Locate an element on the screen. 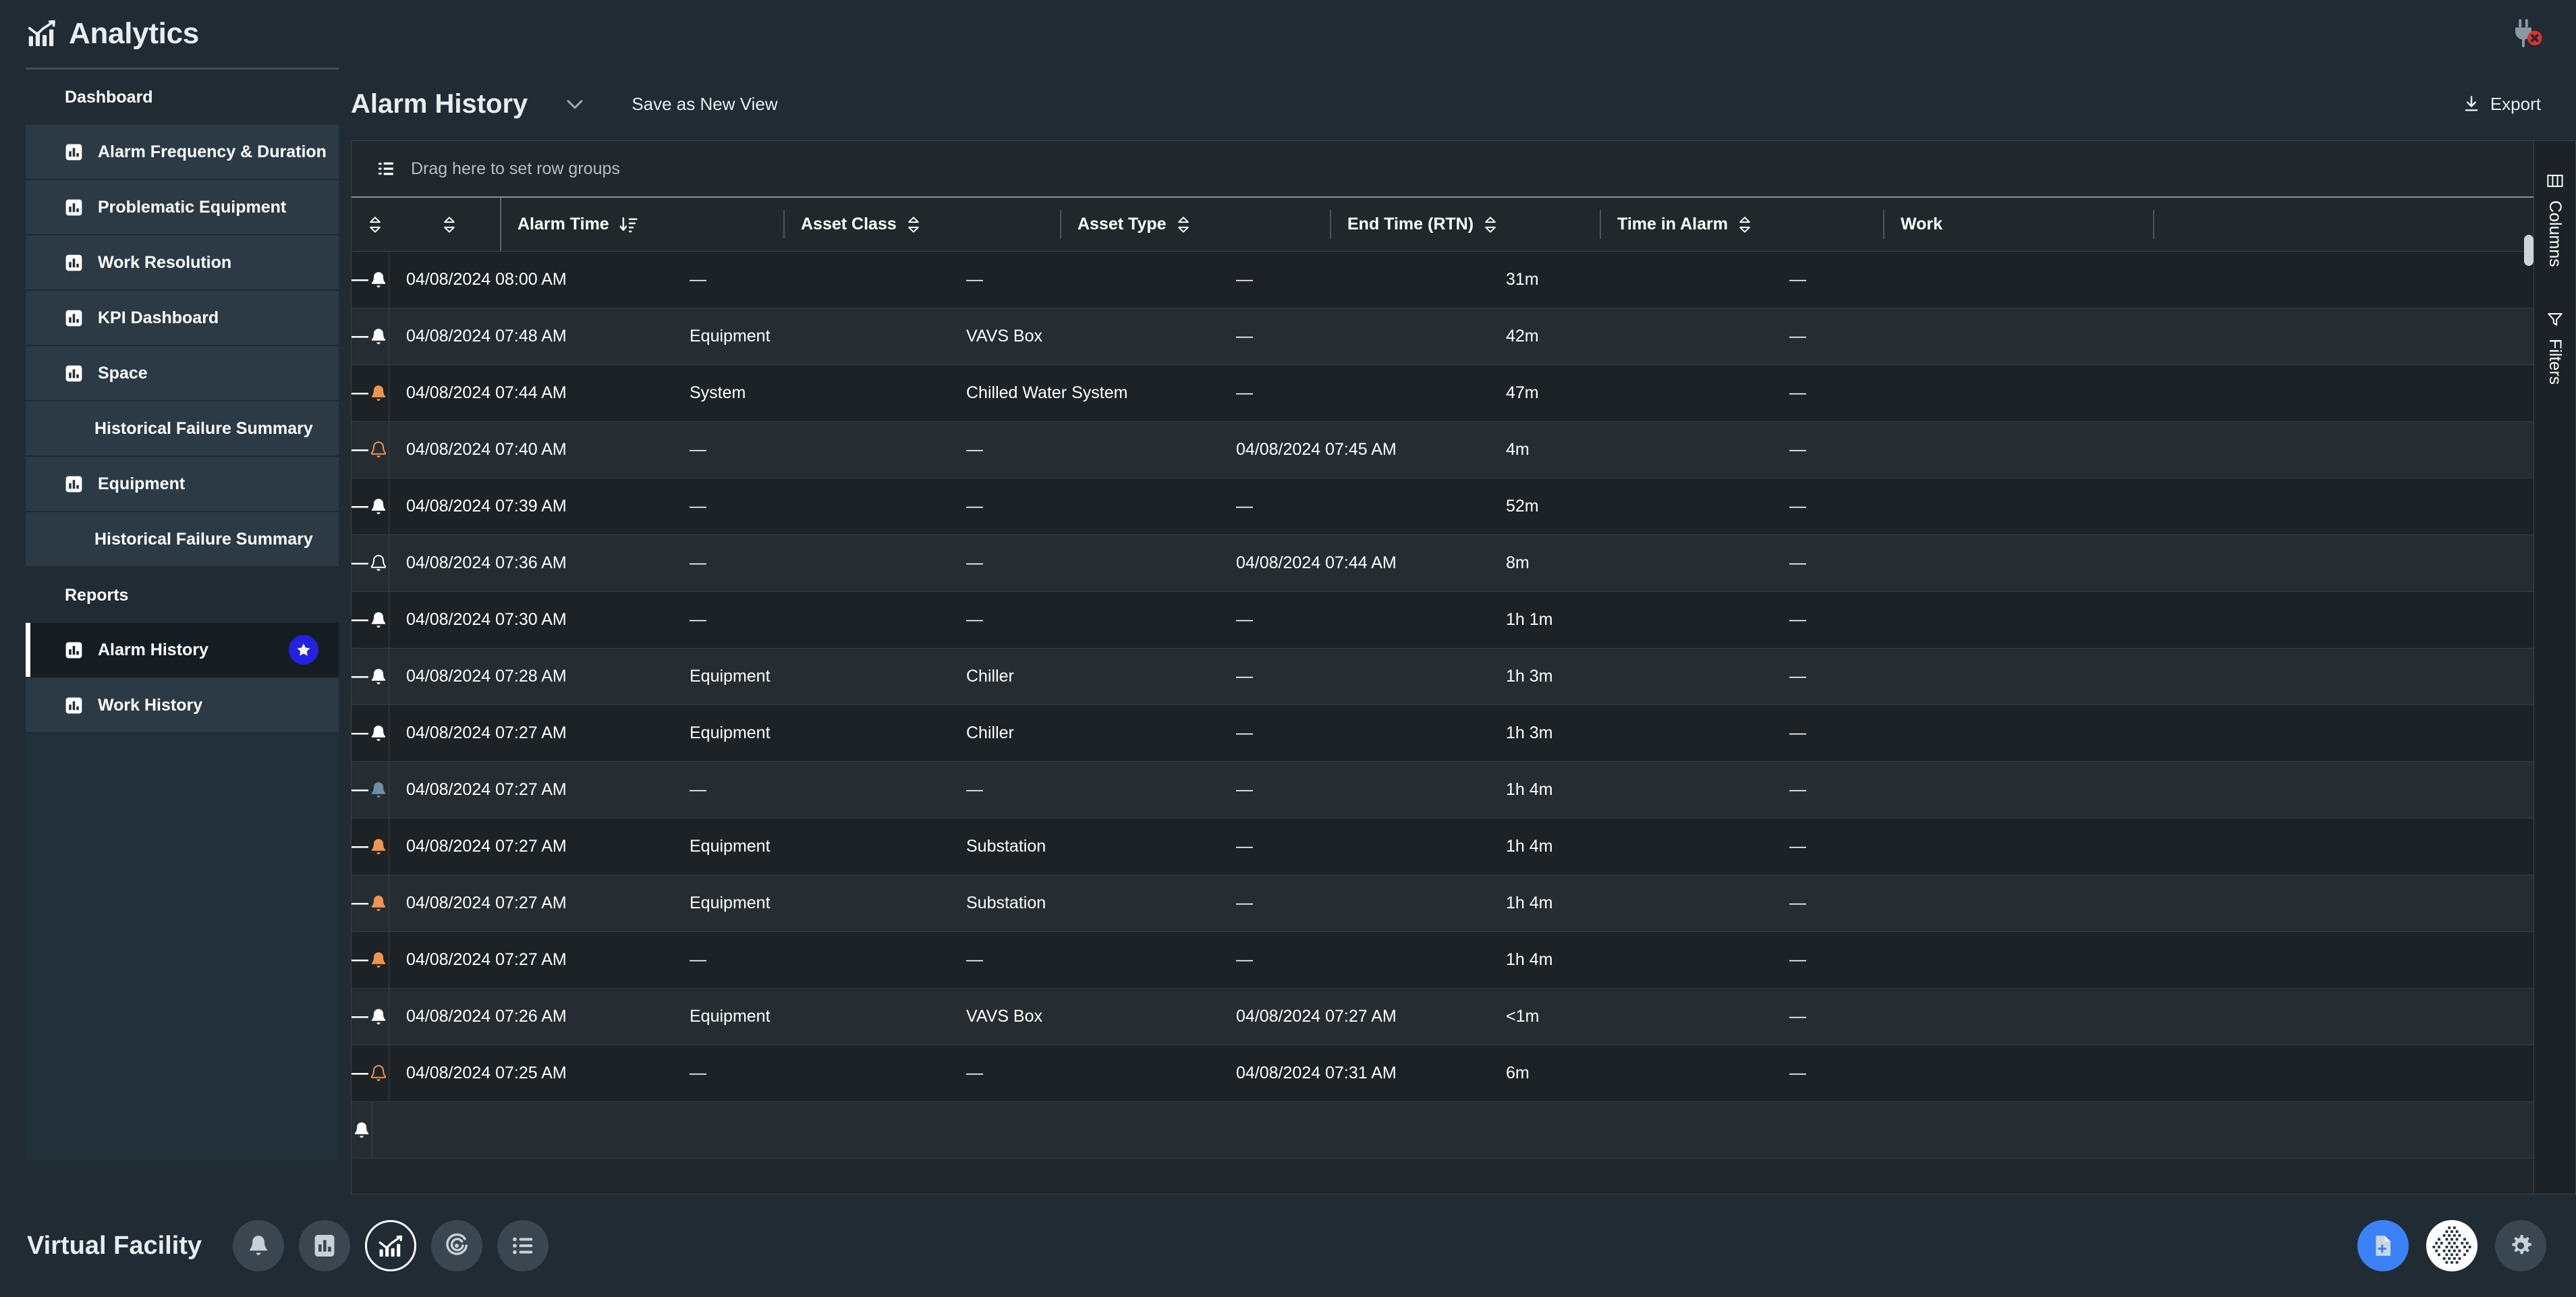  col-header-asset-class: Asset Class is located at coordinates (921, 224).